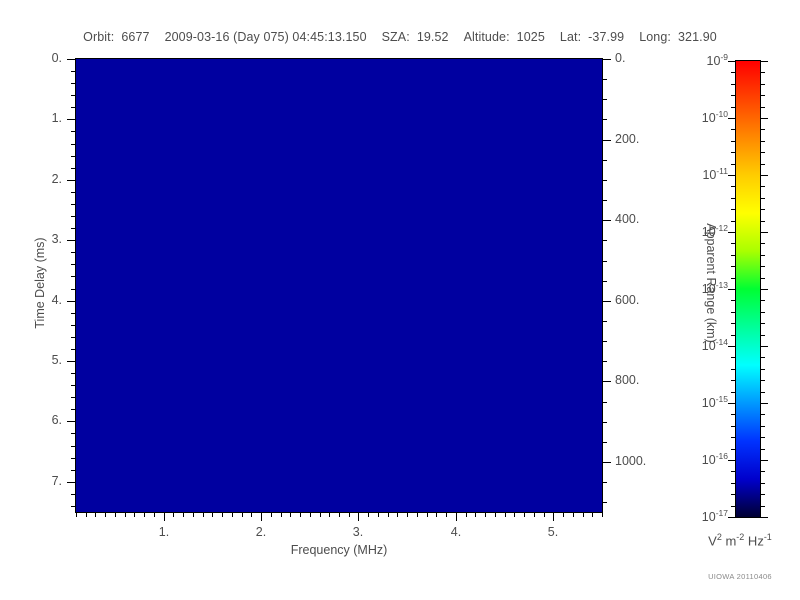 The image size is (800, 600). I want to click on y-tick-label: 3., so click(56, 239).